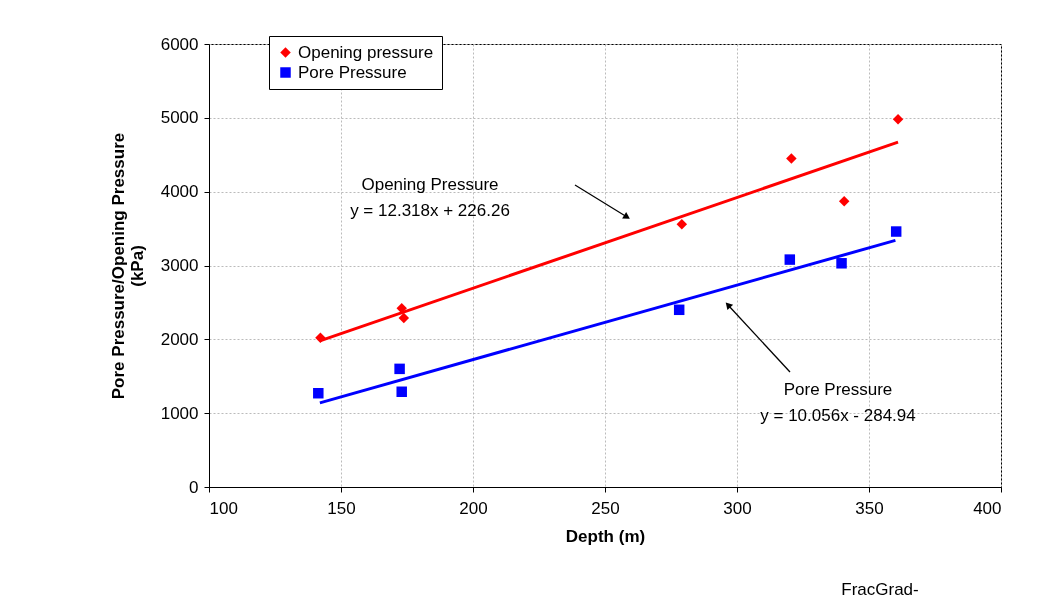  What do you see at coordinates (179, 118) in the screenshot?
I see `y-tick-label: 5000` at bounding box center [179, 118].